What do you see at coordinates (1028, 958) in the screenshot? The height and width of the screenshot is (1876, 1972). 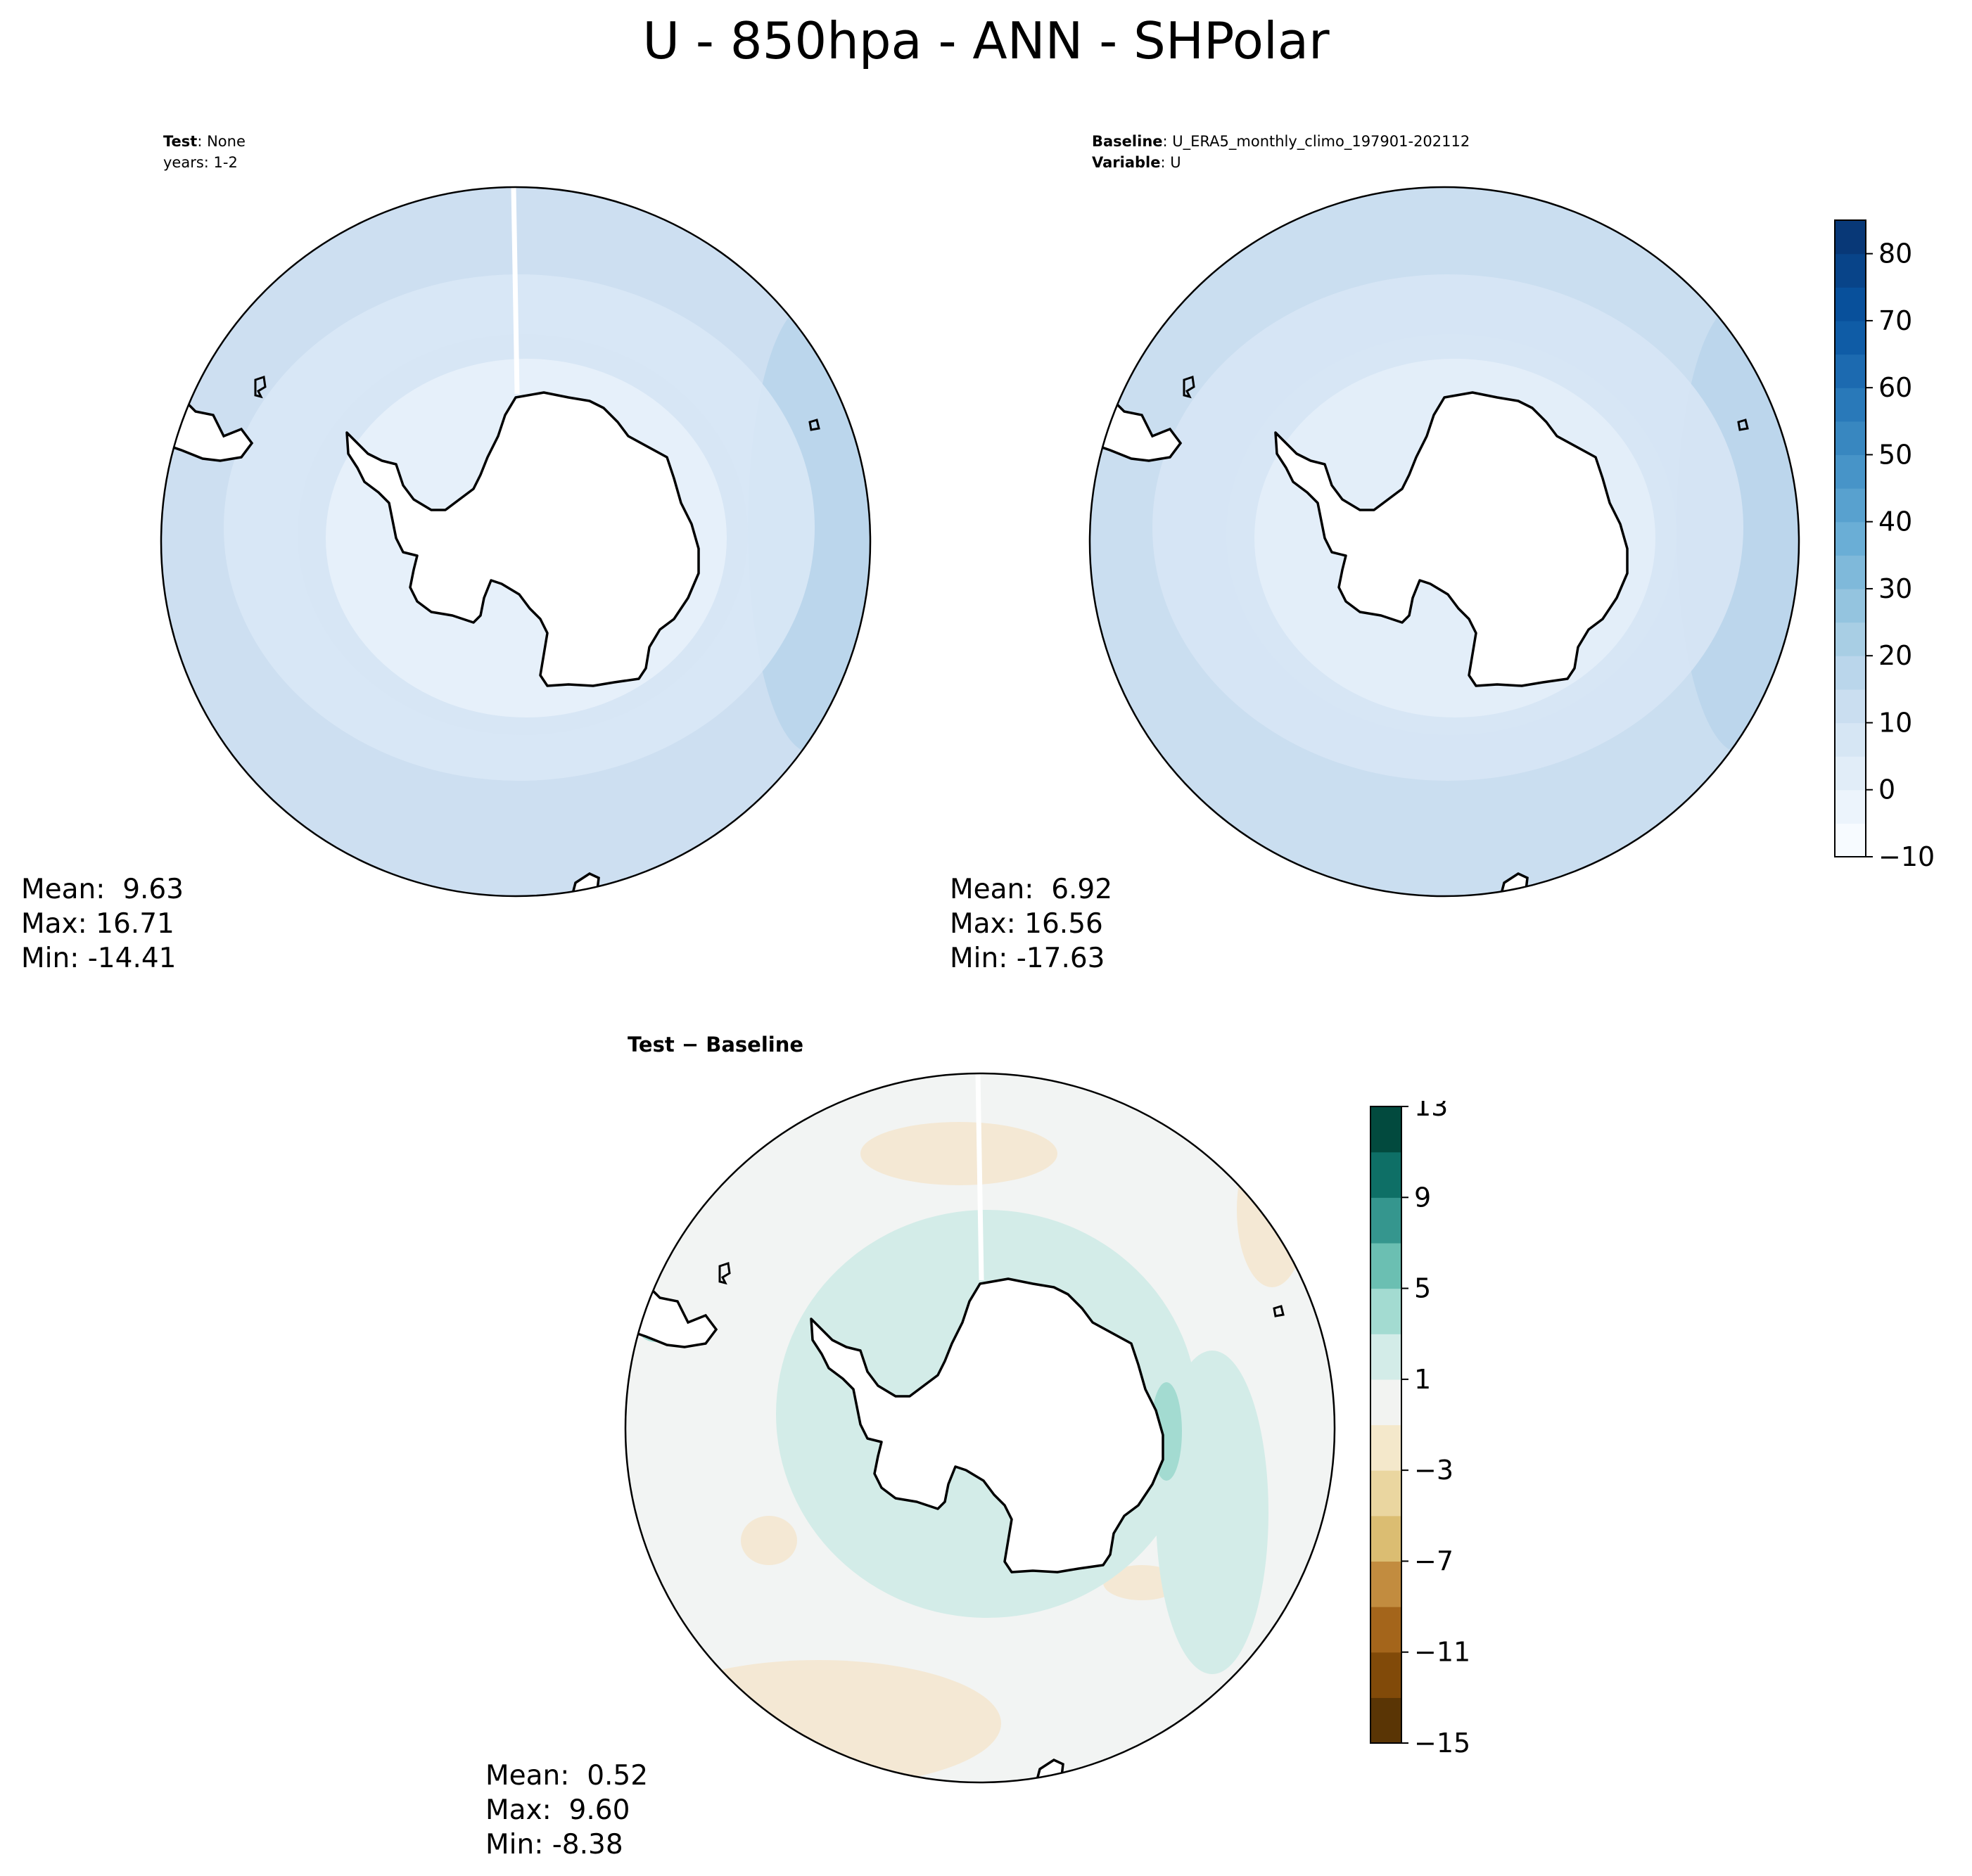 I see `baseline-min: Min: -17.63` at bounding box center [1028, 958].